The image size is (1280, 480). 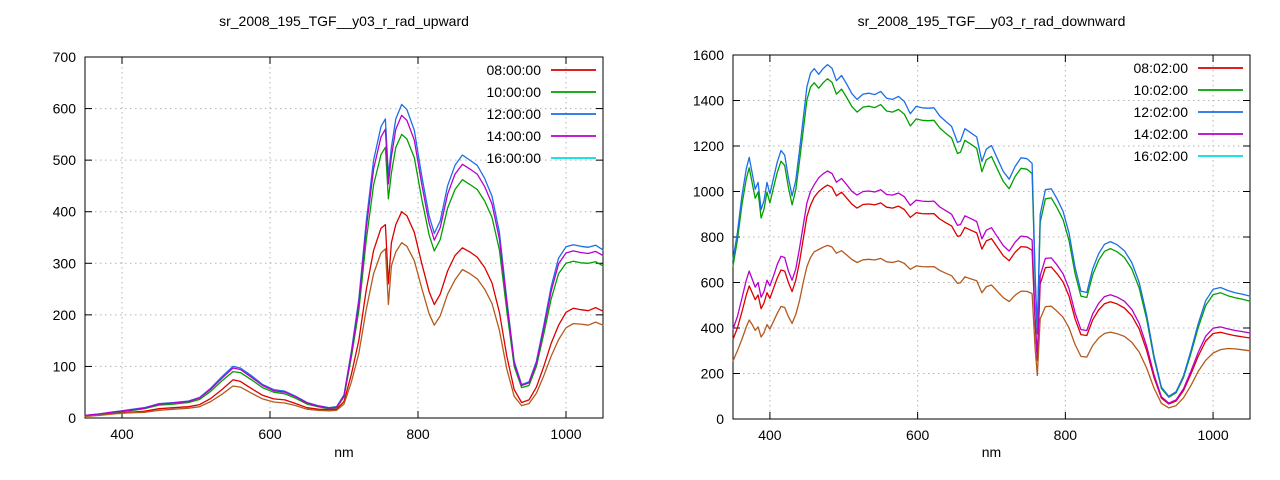 What do you see at coordinates (514, 136) in the screenshot?
I see `legend-label: 14:00:00` at bounding box center [514, 136].